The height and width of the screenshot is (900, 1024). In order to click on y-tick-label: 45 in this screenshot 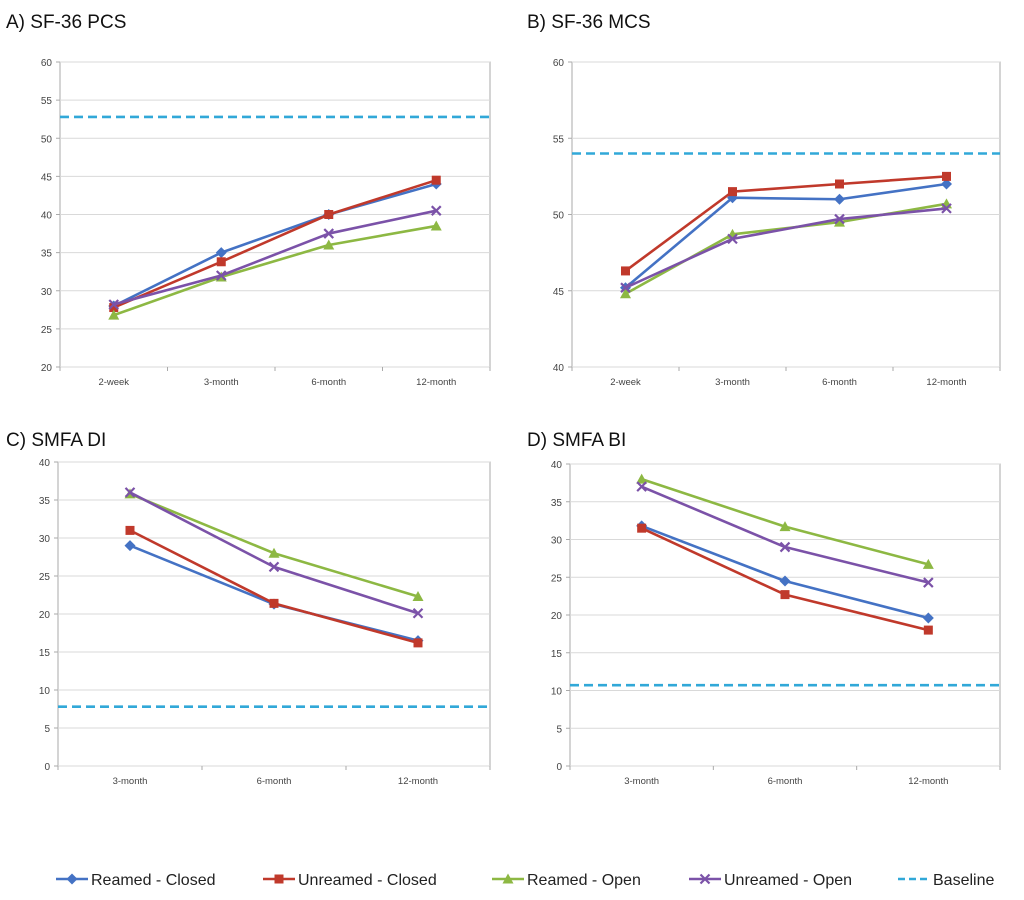, I will do `click(47, 177)`.